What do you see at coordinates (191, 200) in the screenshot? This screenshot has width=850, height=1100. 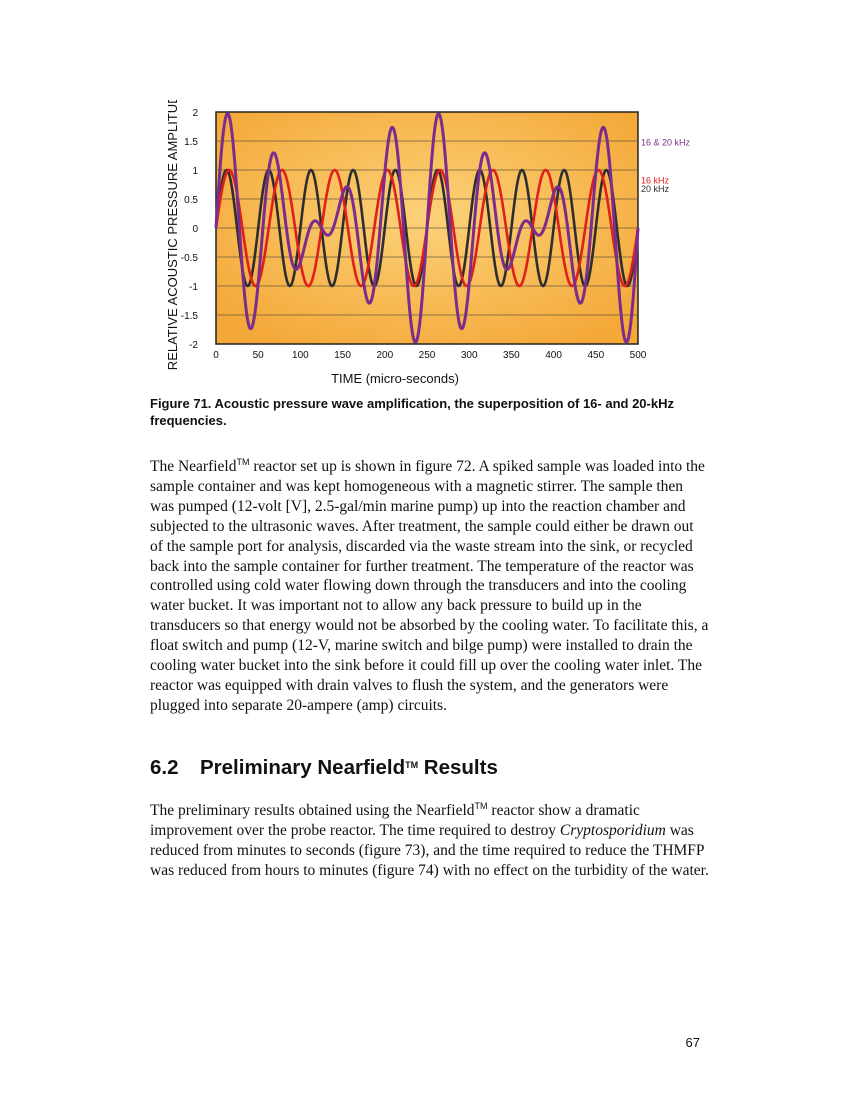 I see `y-tick-label: 0.5` at bounding box center [191, 200].